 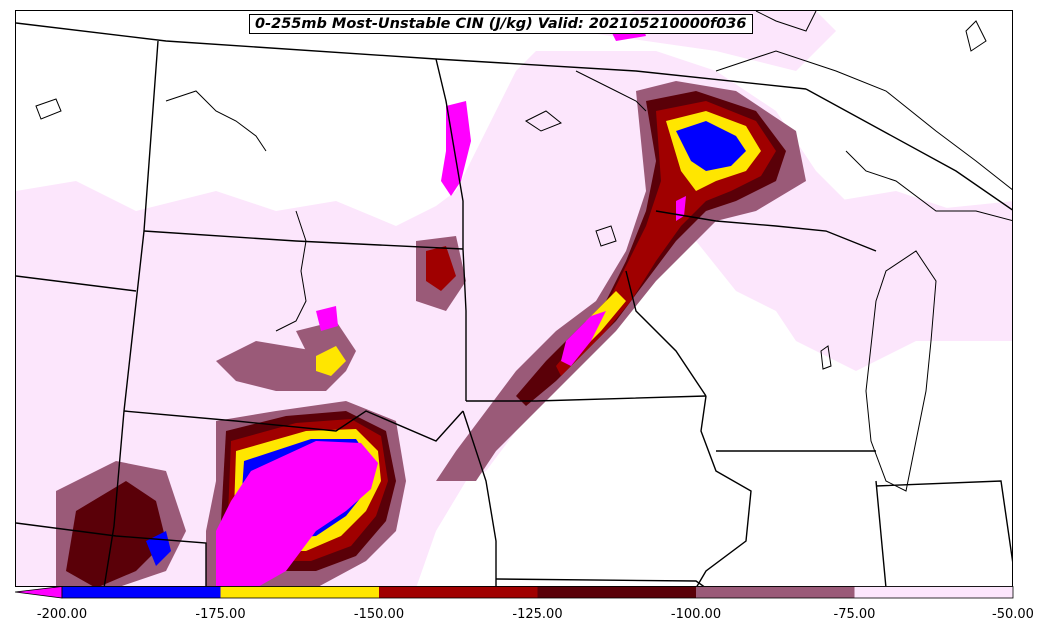 What do you see at coordinates (39, 592) in the screenshot?
I see `colorbar-extend-min` at bounding box center [39, 592].